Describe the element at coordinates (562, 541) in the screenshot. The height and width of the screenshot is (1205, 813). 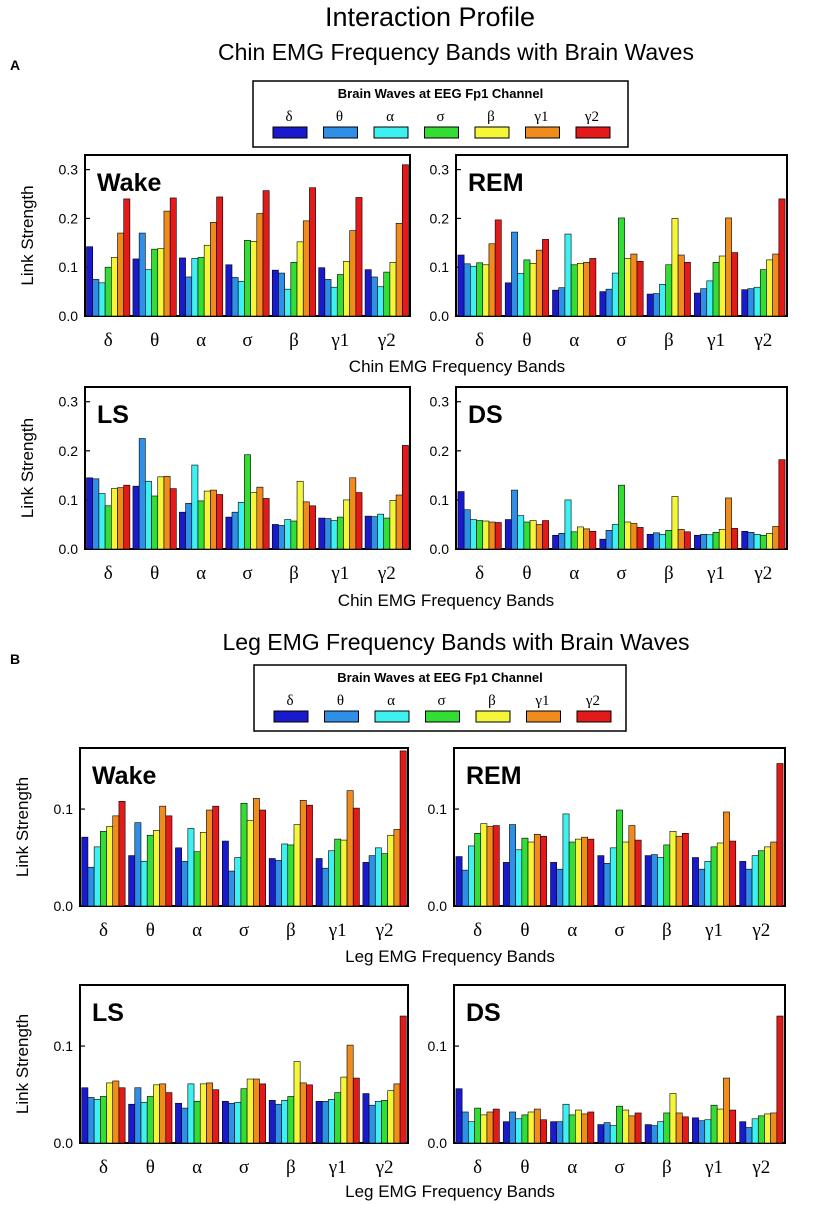
I see `bar-alpha-theta` at that location.